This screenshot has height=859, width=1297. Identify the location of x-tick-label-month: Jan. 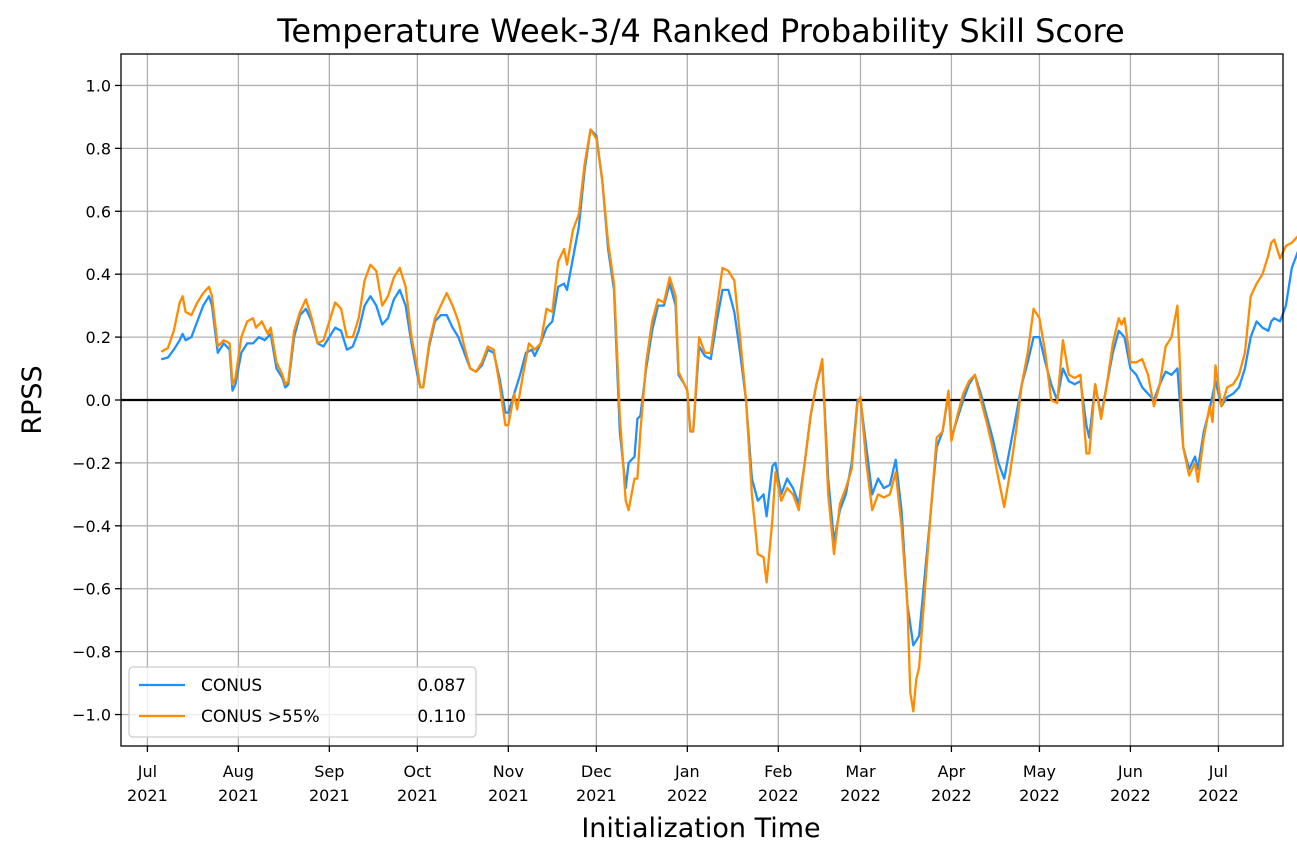
(687, 771).